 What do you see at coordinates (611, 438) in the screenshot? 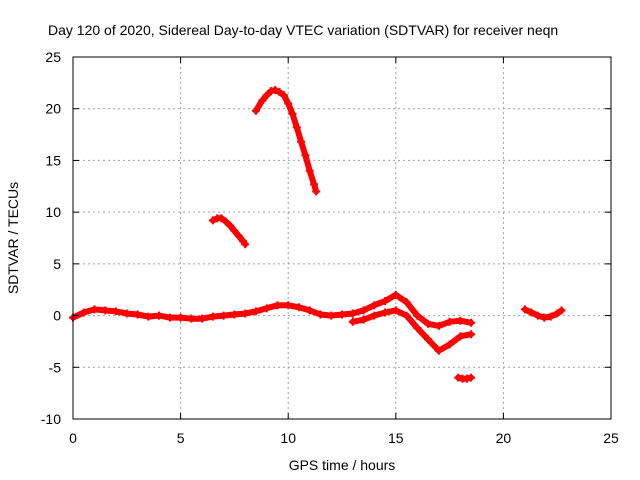
I see `x-tick-label: 25` at bounding box center [611, 438].